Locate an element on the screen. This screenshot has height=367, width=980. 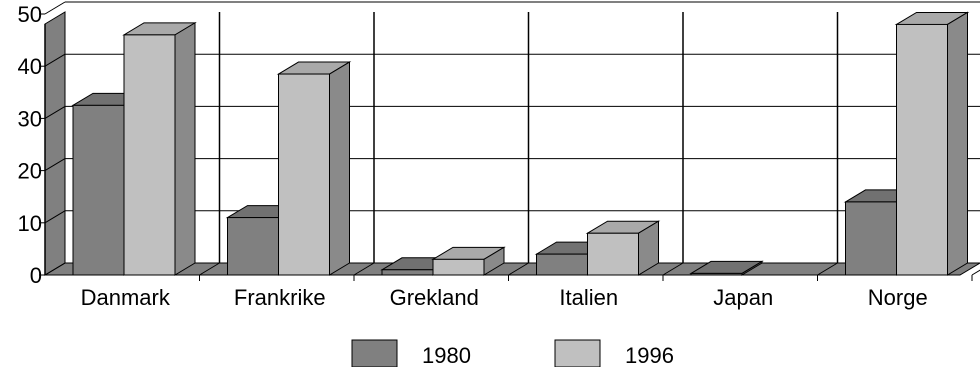
bar-norge-1996 is located at coordinates (932, 143).